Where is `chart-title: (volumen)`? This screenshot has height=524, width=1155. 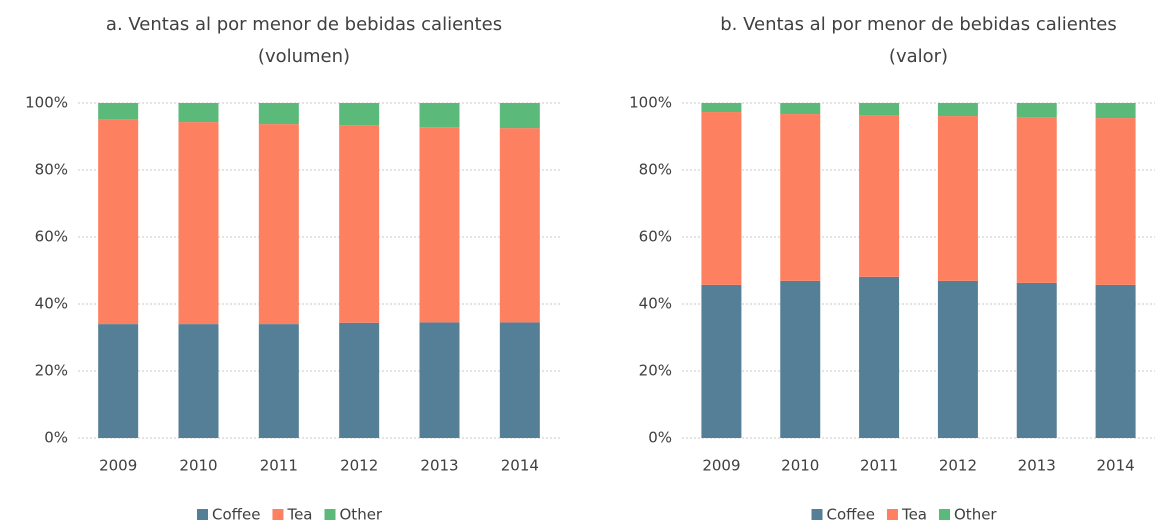 chart-title: (volumen) is located at coordinates (304, 56).